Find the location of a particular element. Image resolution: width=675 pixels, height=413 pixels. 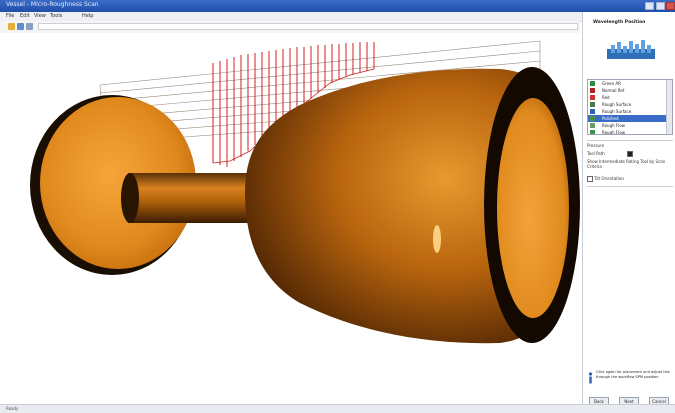

status-bar: Ready is located at coordinates (337, 408).